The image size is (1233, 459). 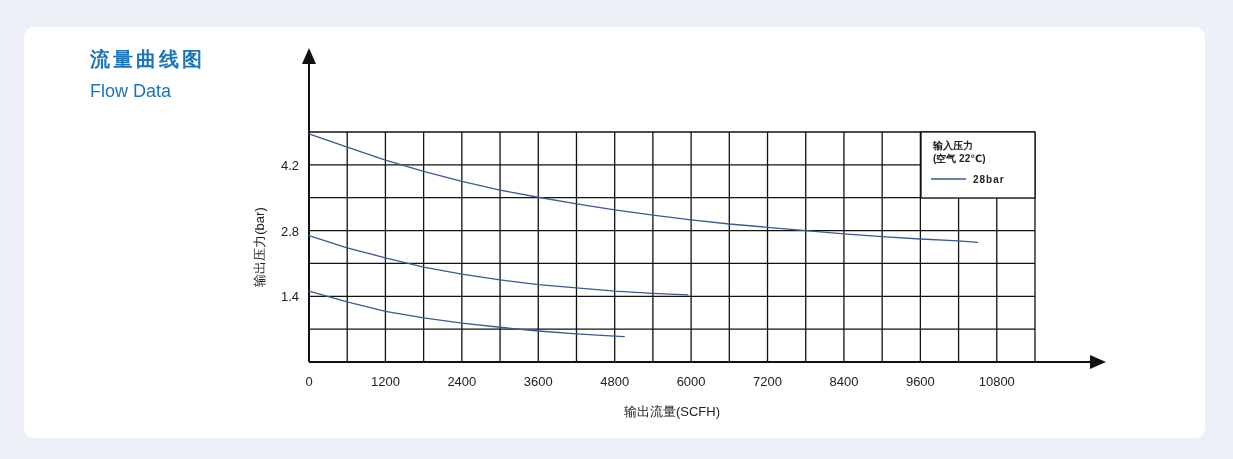 What do you see at coordinates (131, 91) in the screenshot?
I see `text: Flow Data` at bounding box center [131, 91].